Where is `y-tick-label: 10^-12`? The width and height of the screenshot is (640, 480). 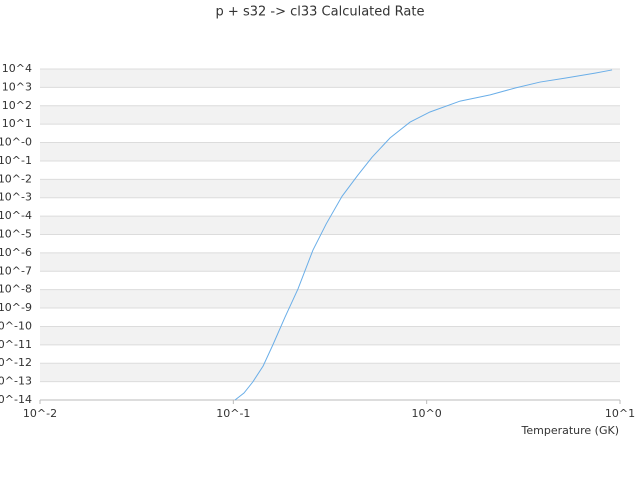 y-tick-label: 10^-12 is located at coordinates (16, 362).